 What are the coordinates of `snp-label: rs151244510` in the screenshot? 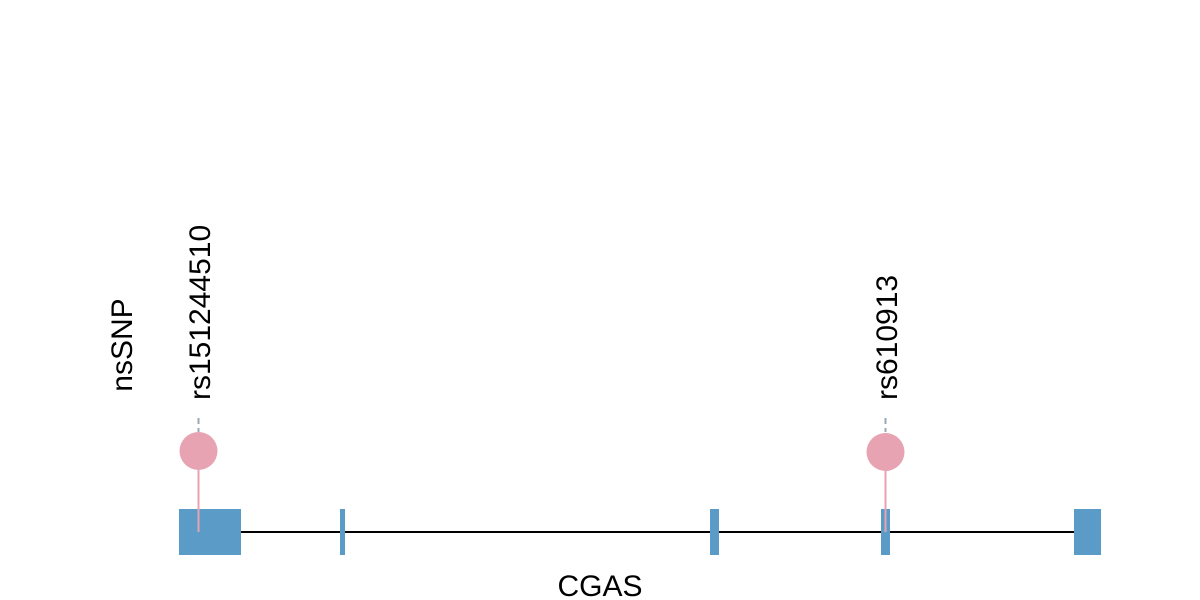 It's located at (200, 312).